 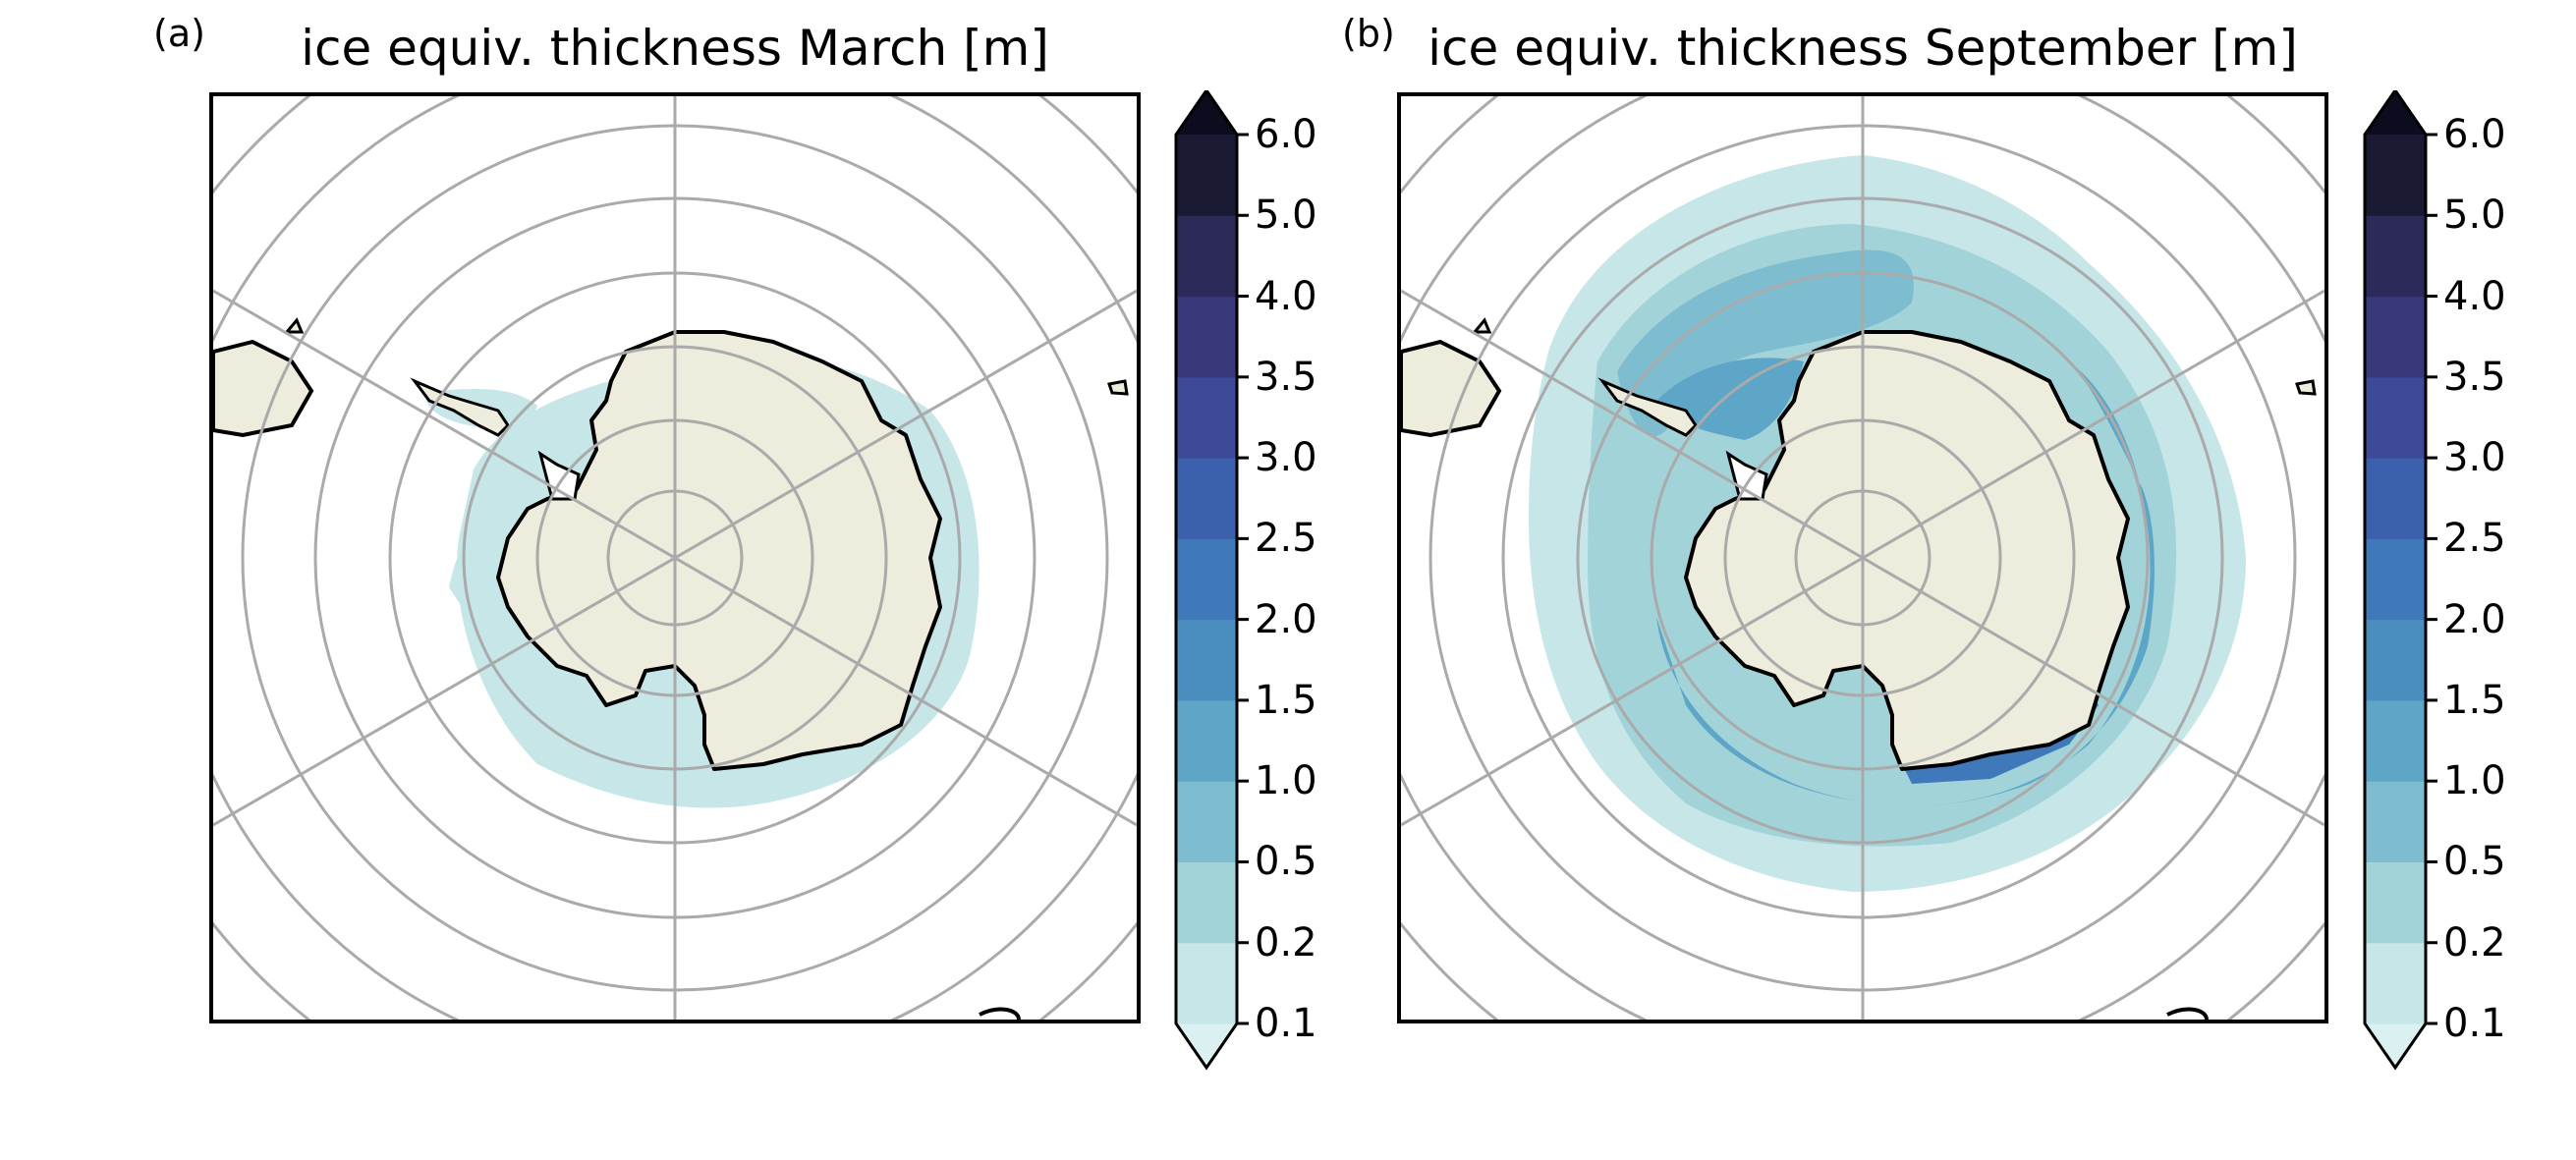 What do you see at coordinates (179, 33) in the screenshot?
I see `panel-a-label: (a)` at bounding box center [179, 33].